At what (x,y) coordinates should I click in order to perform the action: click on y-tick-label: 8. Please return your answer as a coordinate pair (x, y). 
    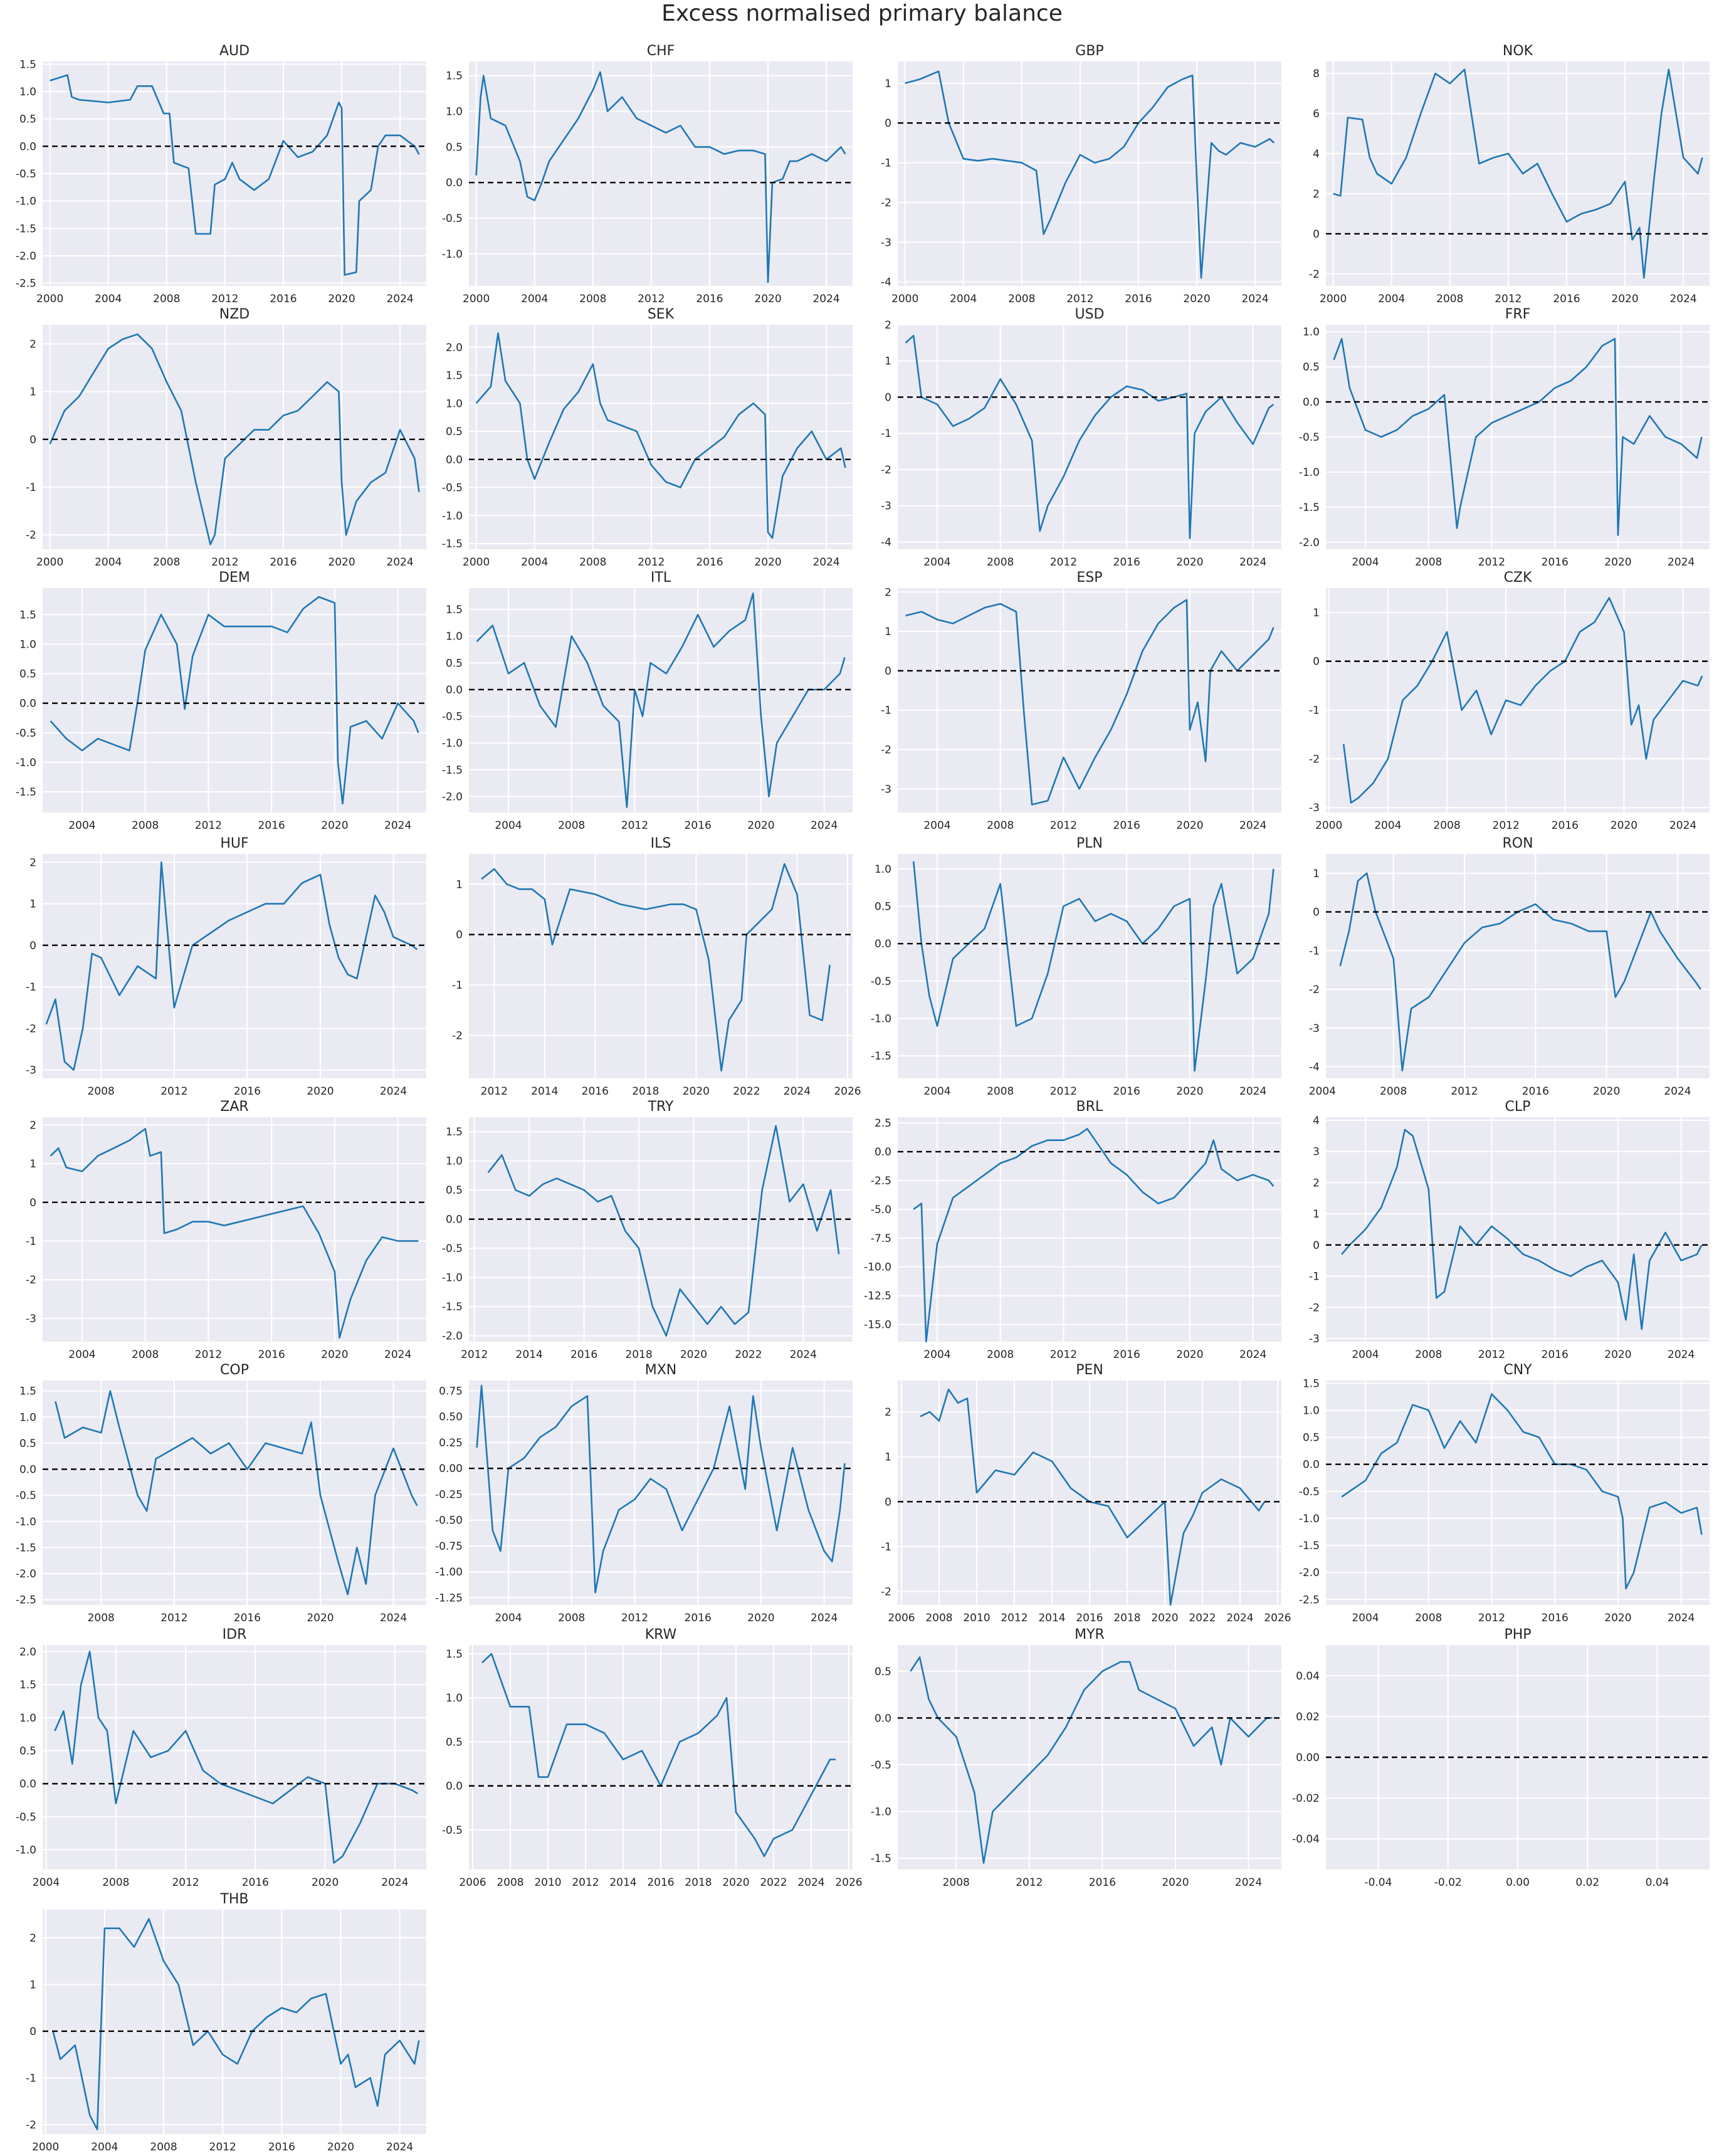
    Looking at the image, I should click on (1316, 74).